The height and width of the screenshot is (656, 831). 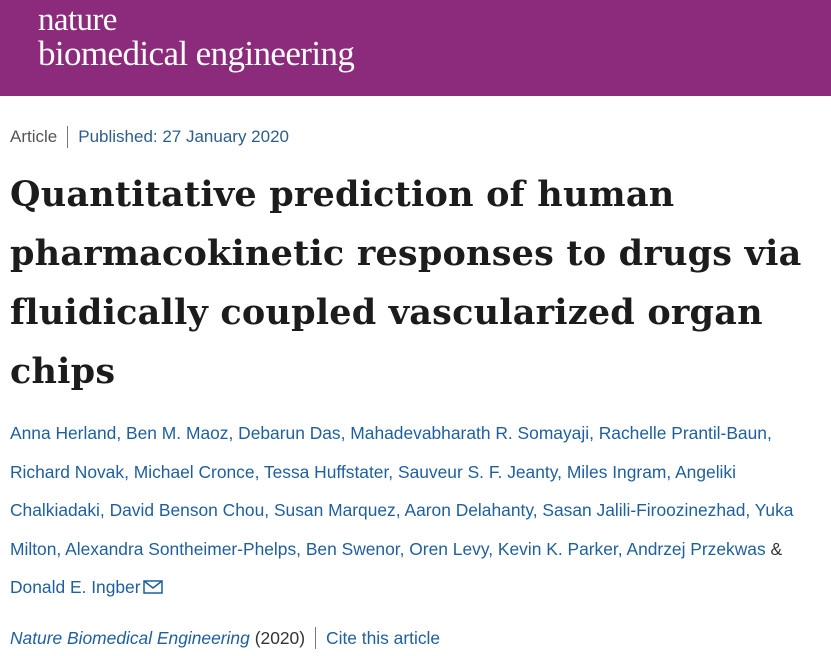 What do you see at coordinates (63, 433) in the screenshot?
I see `author-link: Anna Herland` at bounding box center [63, 433].